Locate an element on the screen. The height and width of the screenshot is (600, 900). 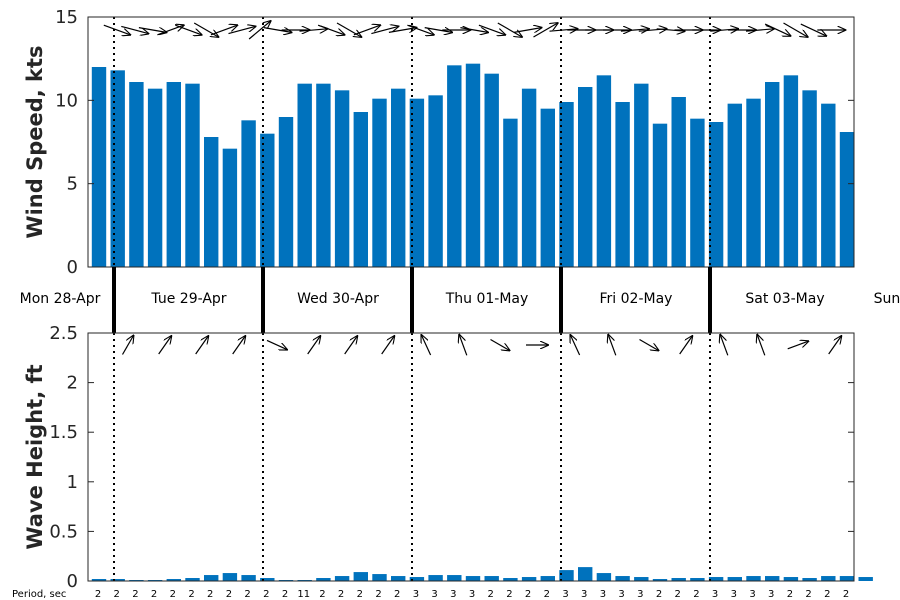
wave-bars is located at coordinates (482, 574).